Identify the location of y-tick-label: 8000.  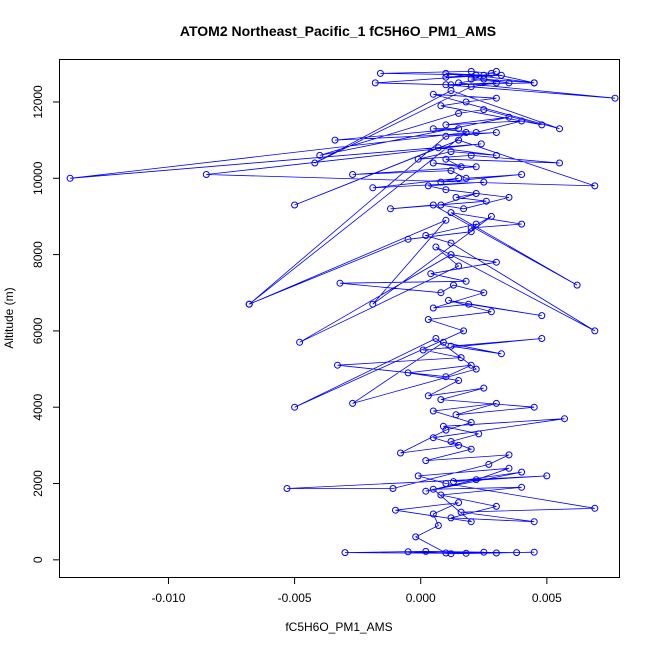
(38, 254).